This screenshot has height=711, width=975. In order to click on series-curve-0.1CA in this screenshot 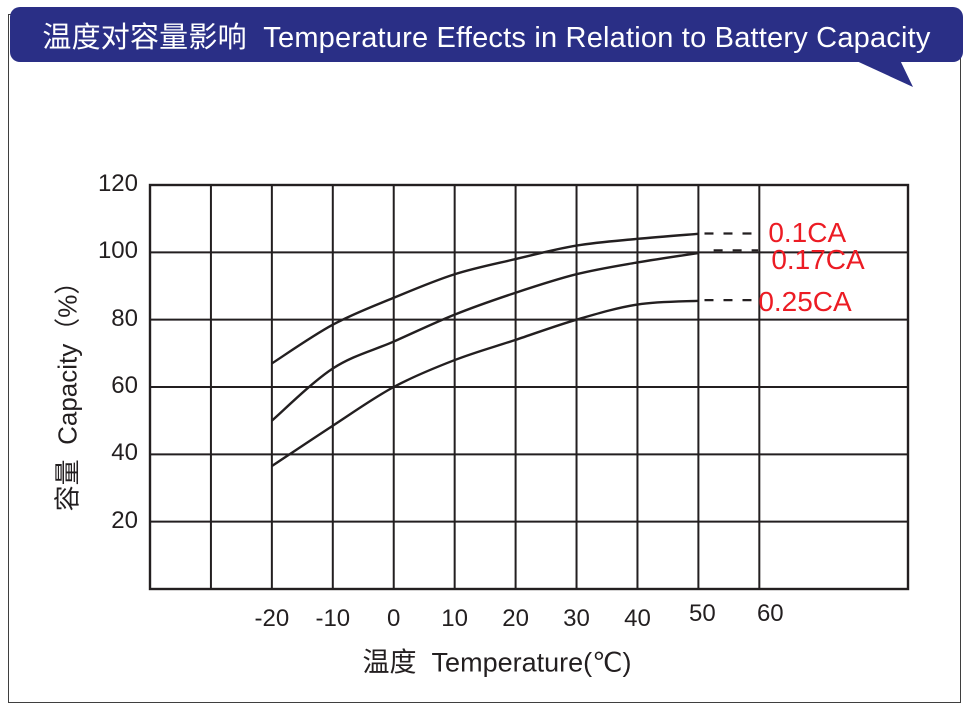, I will do `click(485, 298)`.